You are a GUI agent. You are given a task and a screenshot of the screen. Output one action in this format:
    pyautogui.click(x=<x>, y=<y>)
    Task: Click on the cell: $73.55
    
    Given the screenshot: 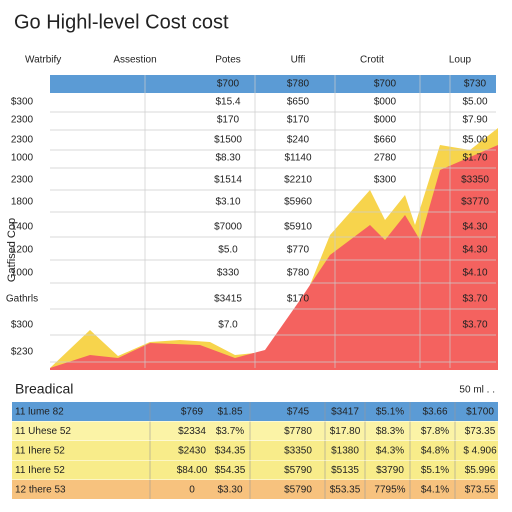 What is the action you would take?
    pyautogui.click(x=480, y=490)
    